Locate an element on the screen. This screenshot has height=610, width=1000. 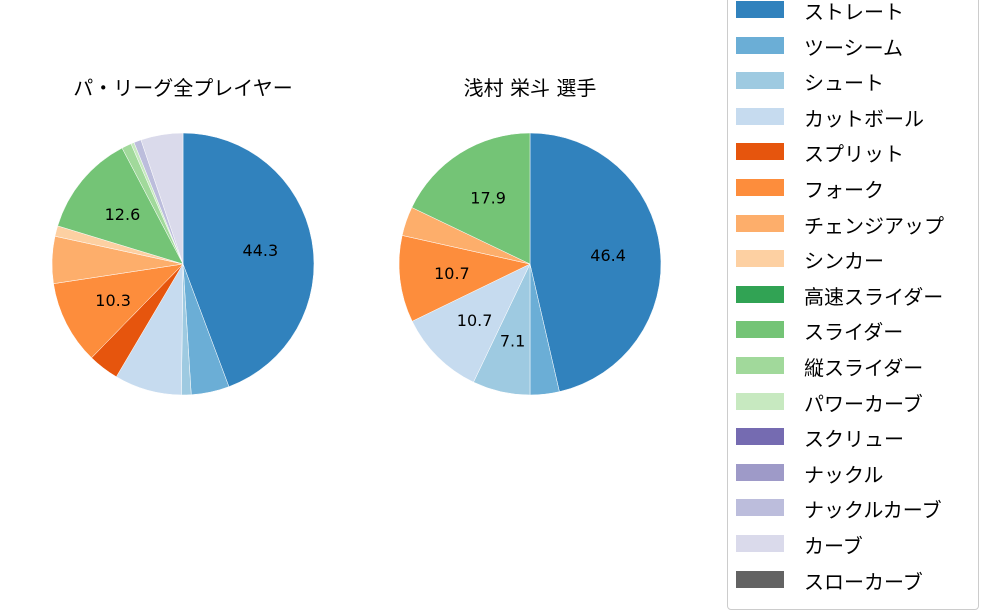
legend-item: 高速スライダー is located at coordinates (853, 295).